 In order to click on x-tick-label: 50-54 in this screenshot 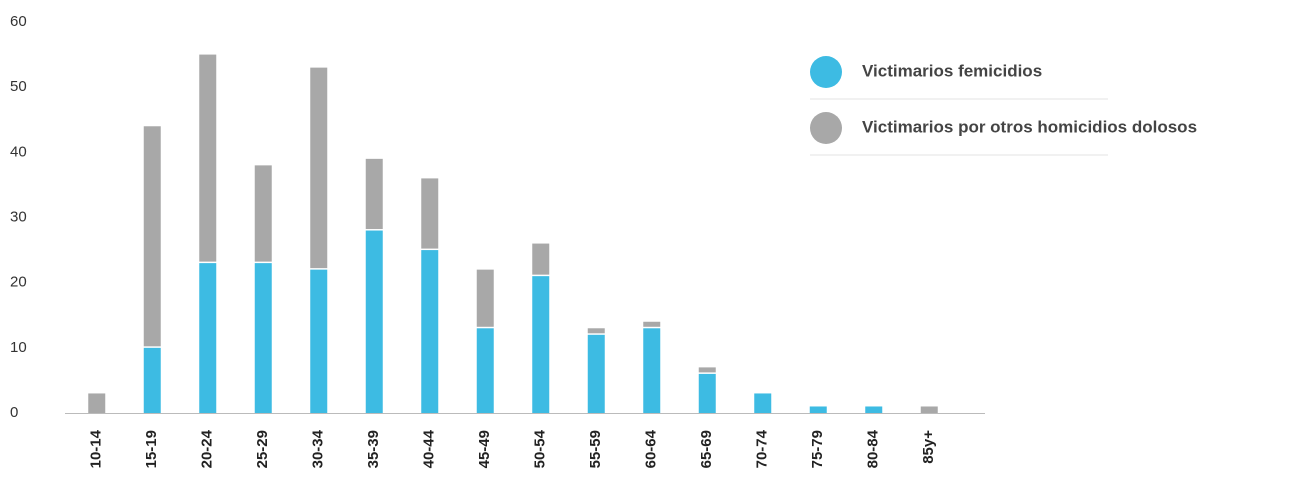, I will do `click(540, 448)`.